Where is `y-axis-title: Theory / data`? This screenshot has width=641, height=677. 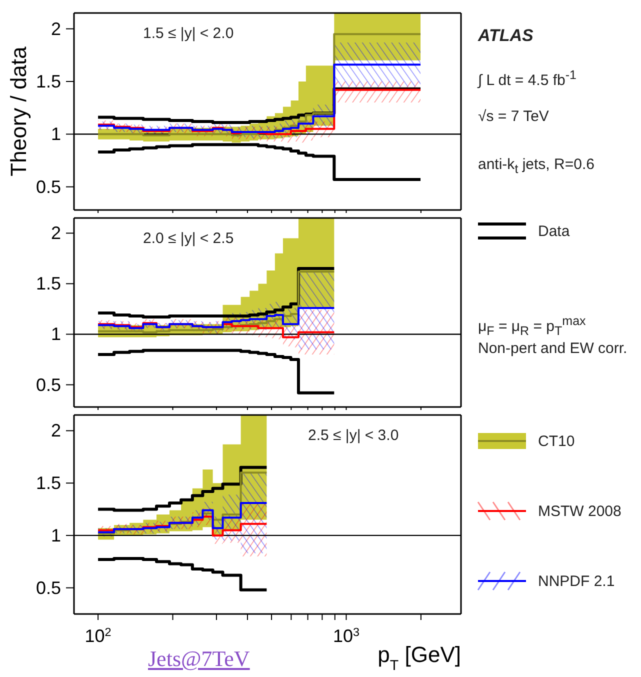
y-axis-title: Theory / data is located at coordinates (18, 111).